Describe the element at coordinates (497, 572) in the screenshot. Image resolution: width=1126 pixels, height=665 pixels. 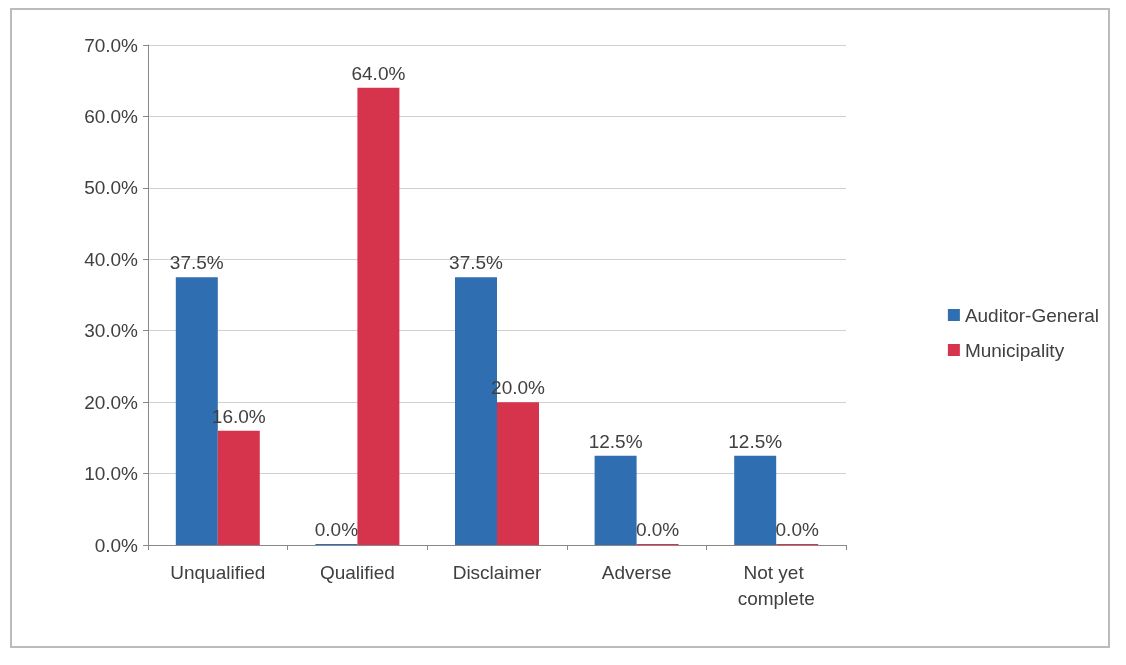
I see `x-tick-label: Disclaimer` at that location.